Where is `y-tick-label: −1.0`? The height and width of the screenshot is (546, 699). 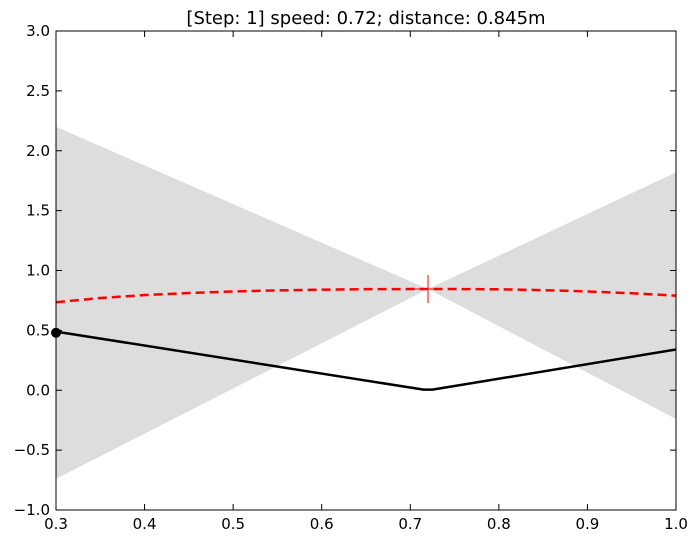
y-tick-label: −1.0 is located at coordinates (32, 510).